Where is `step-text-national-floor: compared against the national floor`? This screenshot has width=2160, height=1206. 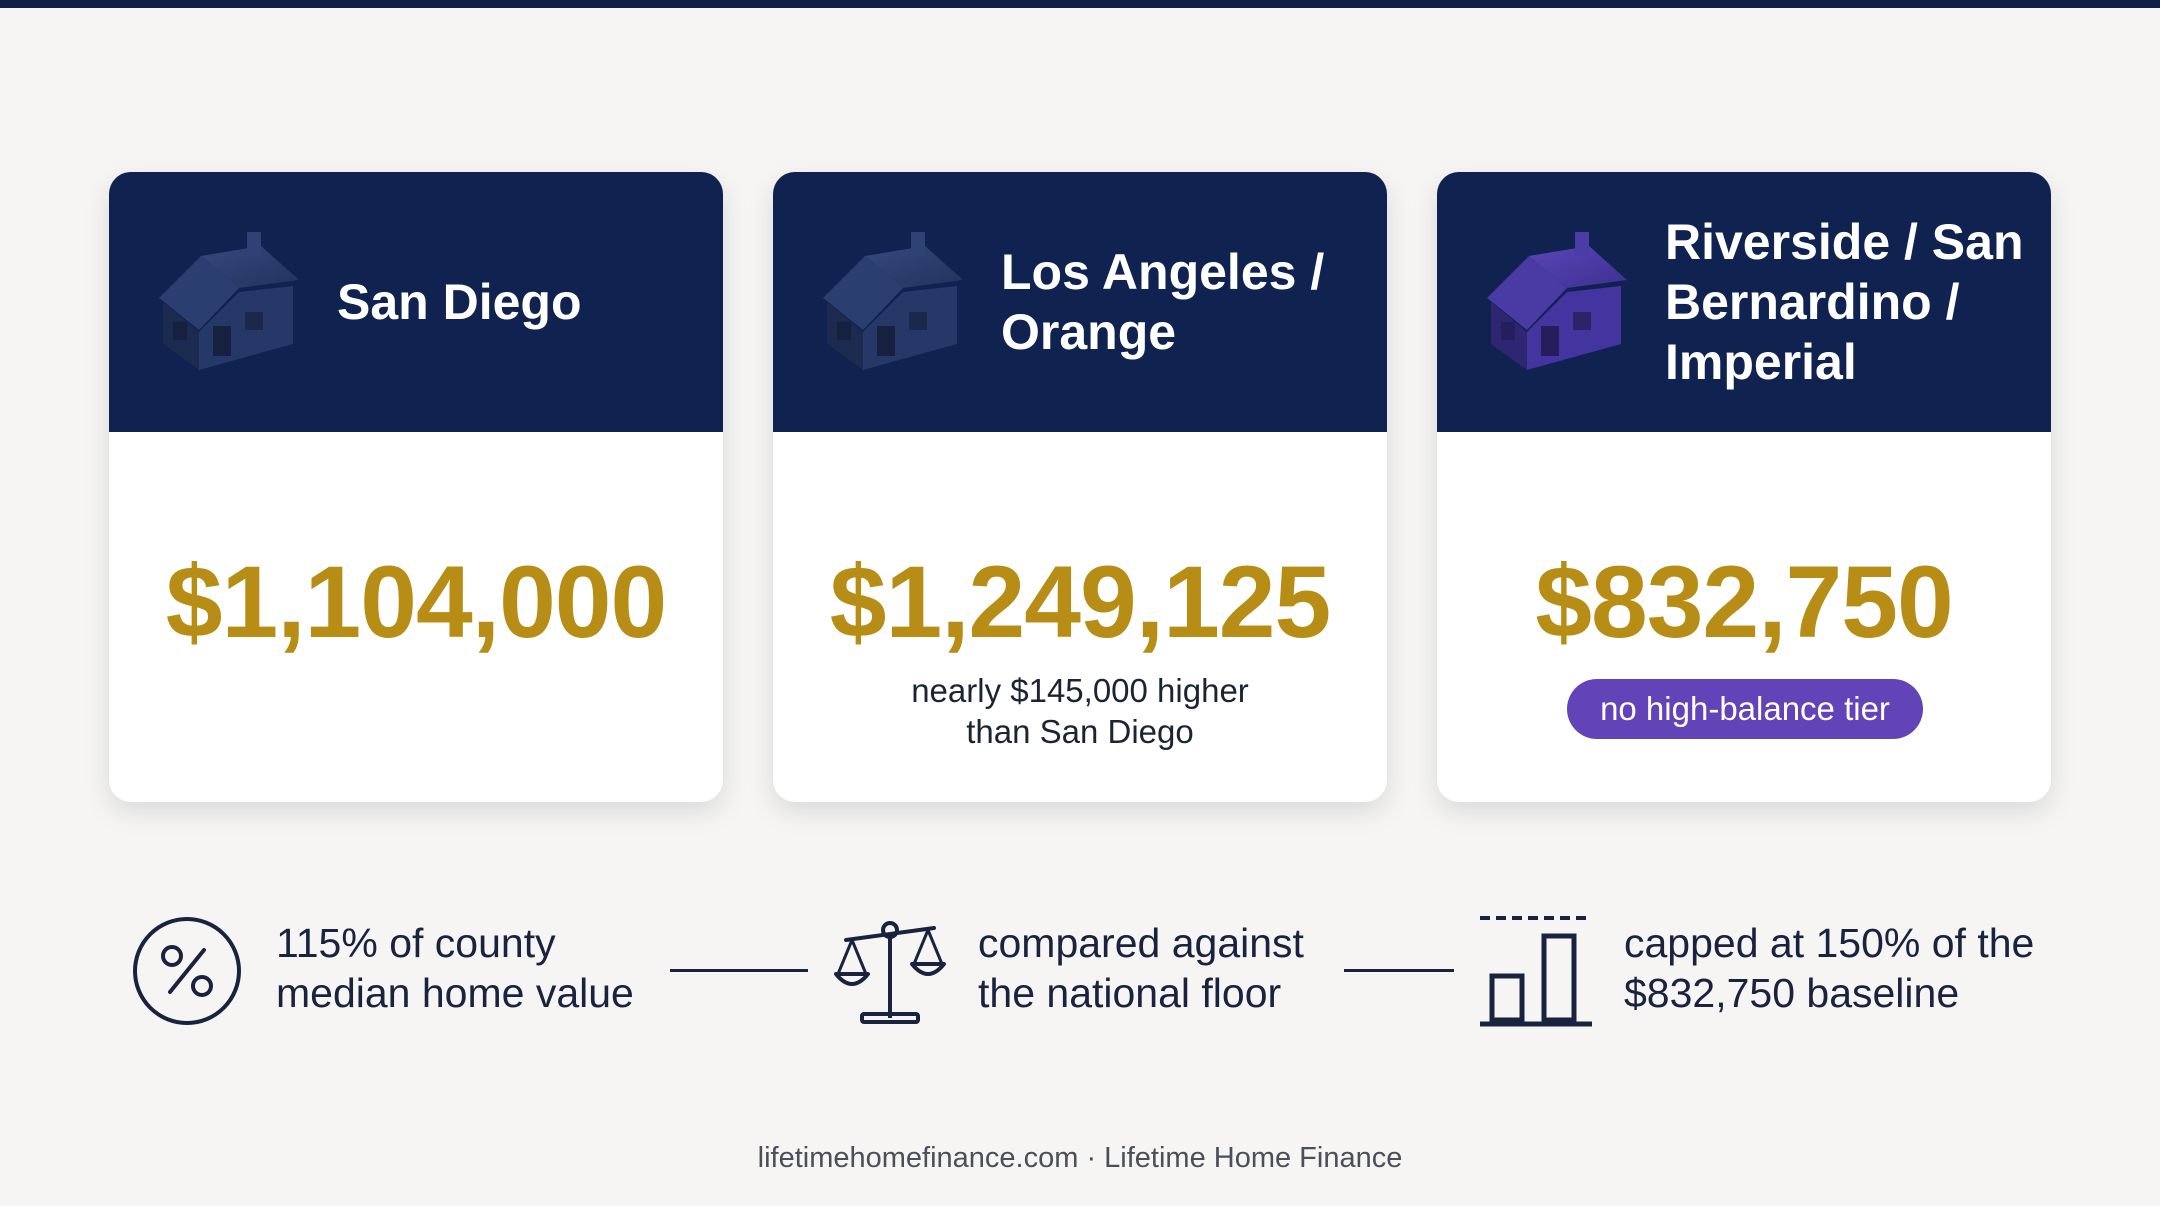
step-text-national-floor: compared against the national floor is located at coordinates (1141, 968).